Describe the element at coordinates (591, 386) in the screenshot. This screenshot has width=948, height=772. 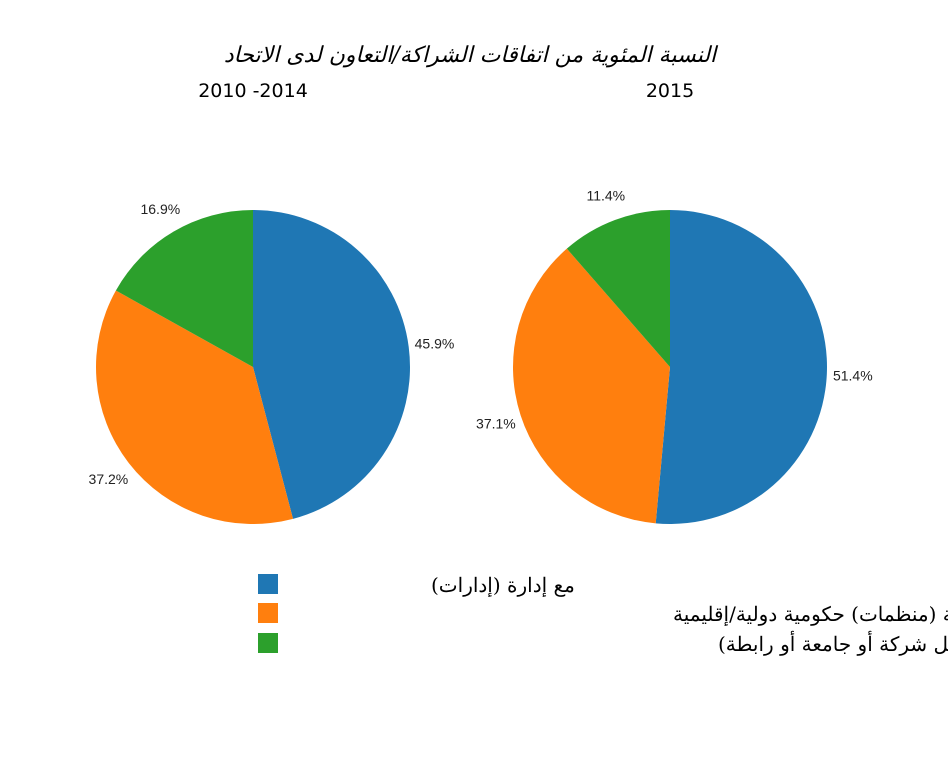
I see `pie-slice-intergovernmental-2015` at that location.